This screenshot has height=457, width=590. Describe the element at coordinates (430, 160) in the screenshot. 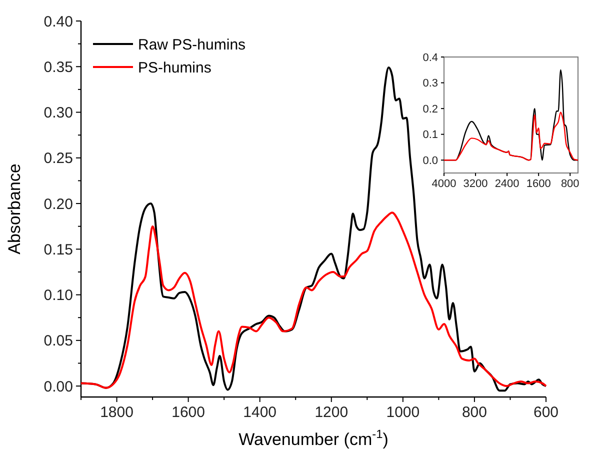

I see `y-tick-label: 0.0` at that location.